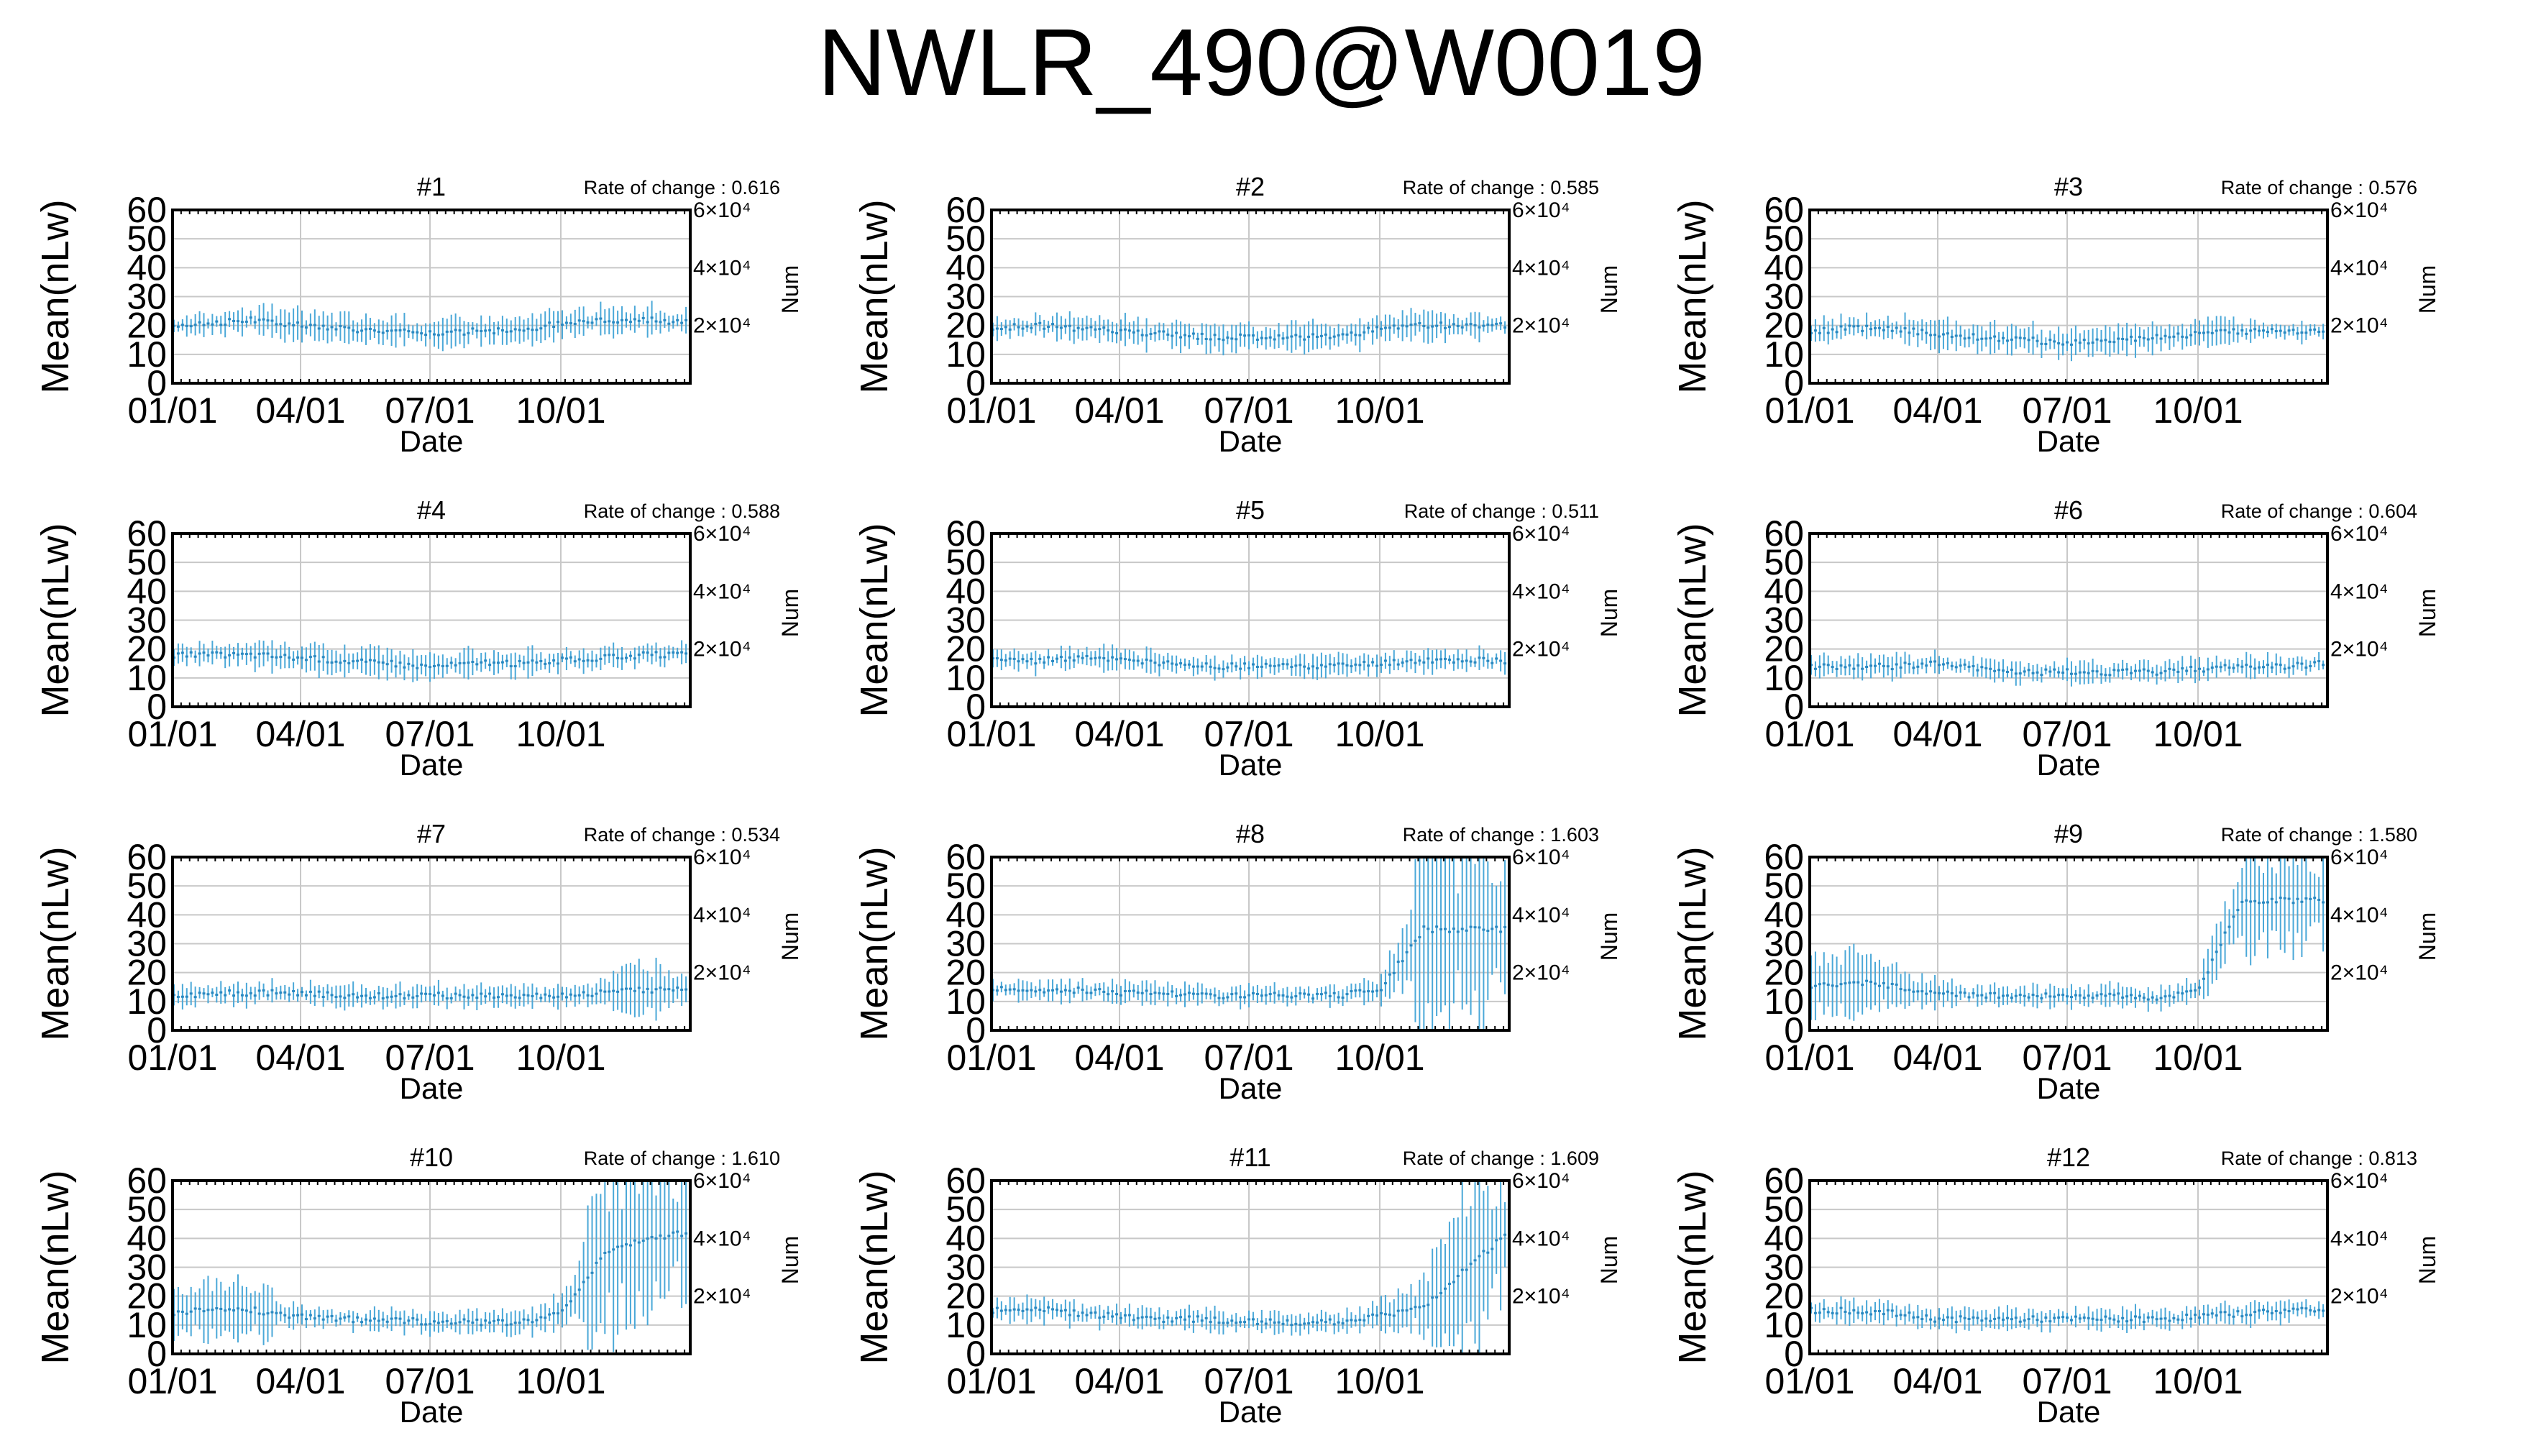  What do you see at coordinates (1250, 510) in the screenshot?
I see `panel-title: #5` at bounding box center [1250, 510].